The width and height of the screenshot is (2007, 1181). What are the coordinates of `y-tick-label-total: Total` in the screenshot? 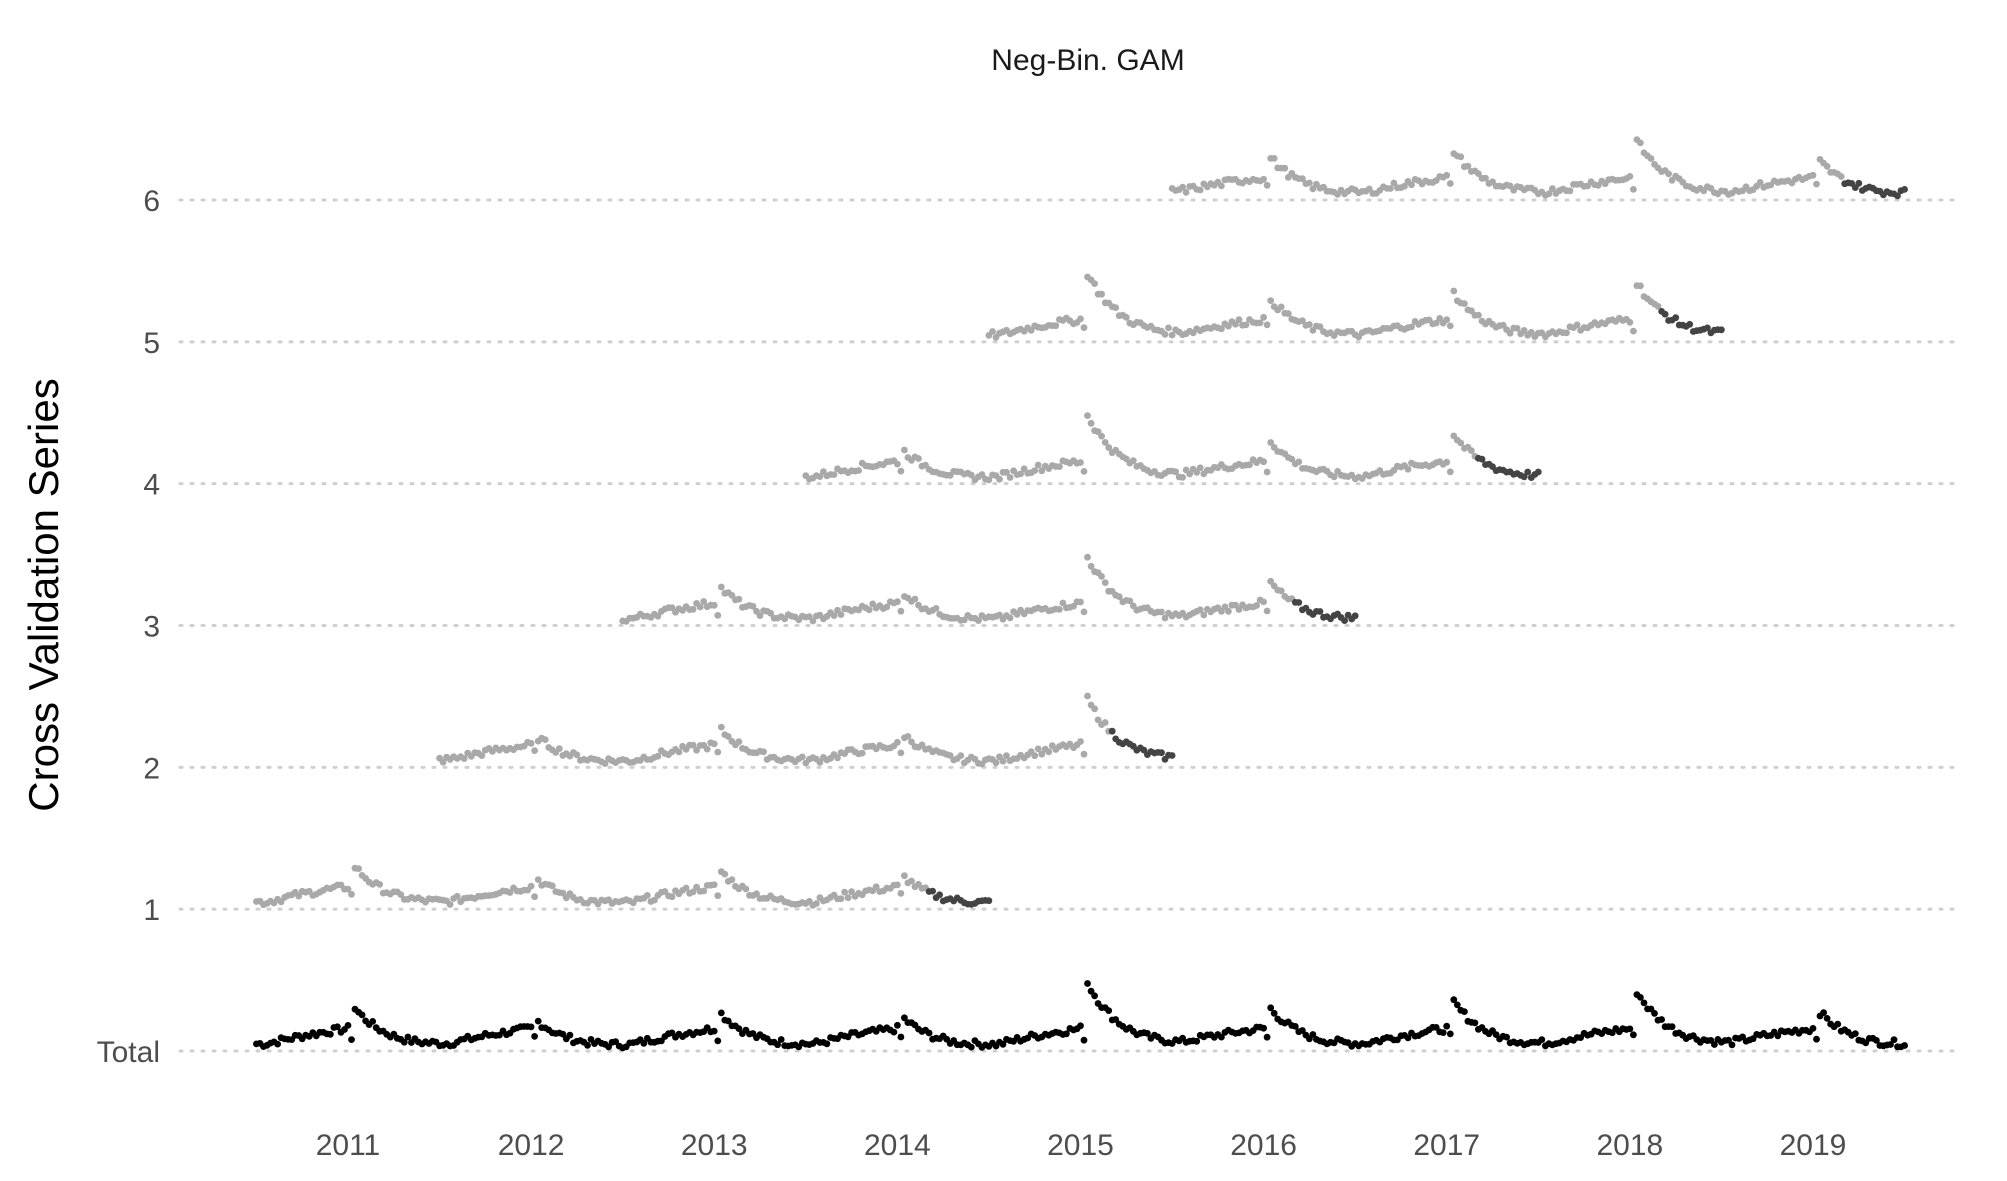 It's located at (128, 1052).